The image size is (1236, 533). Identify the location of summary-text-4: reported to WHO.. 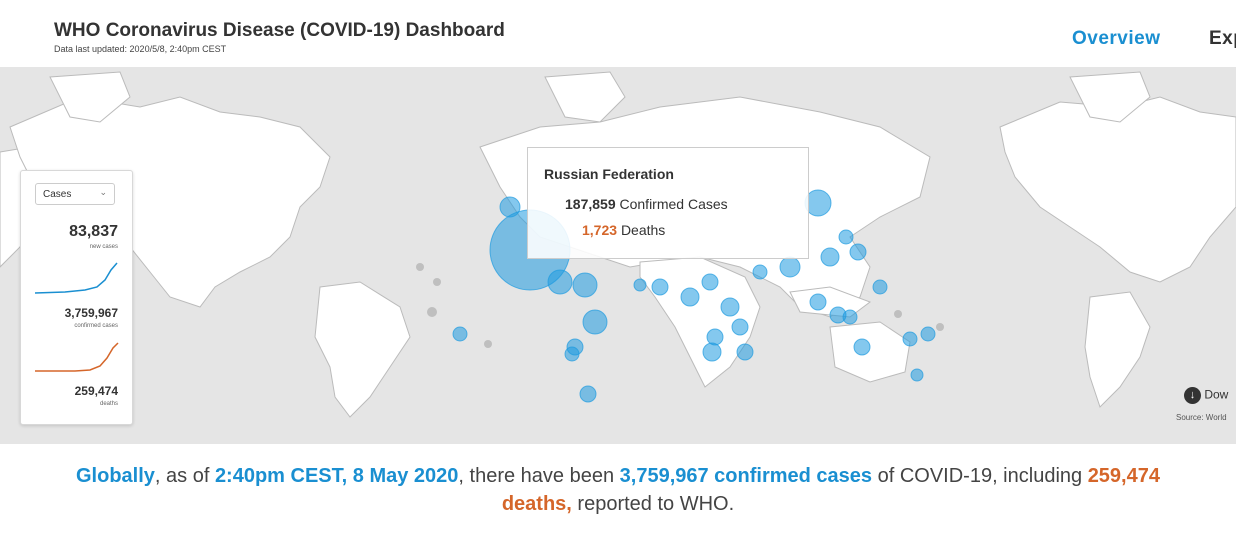
(653, 504).